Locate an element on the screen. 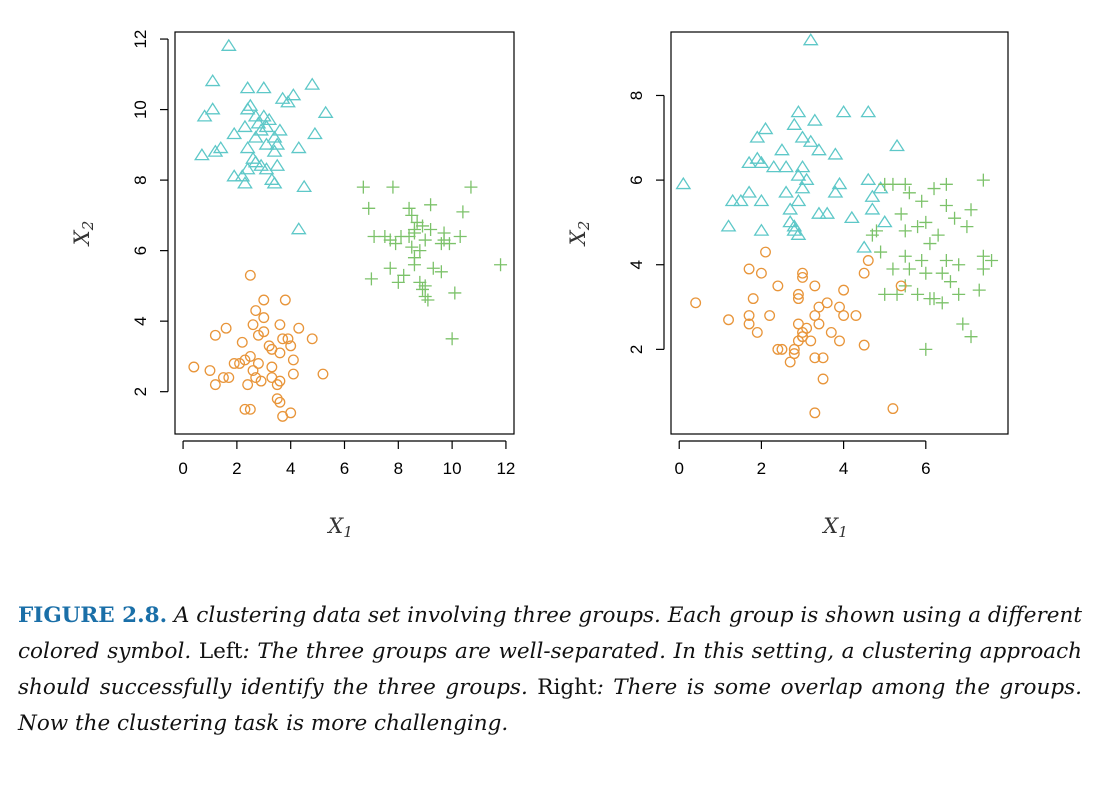  series-circle is located at coordinates (258, 345).